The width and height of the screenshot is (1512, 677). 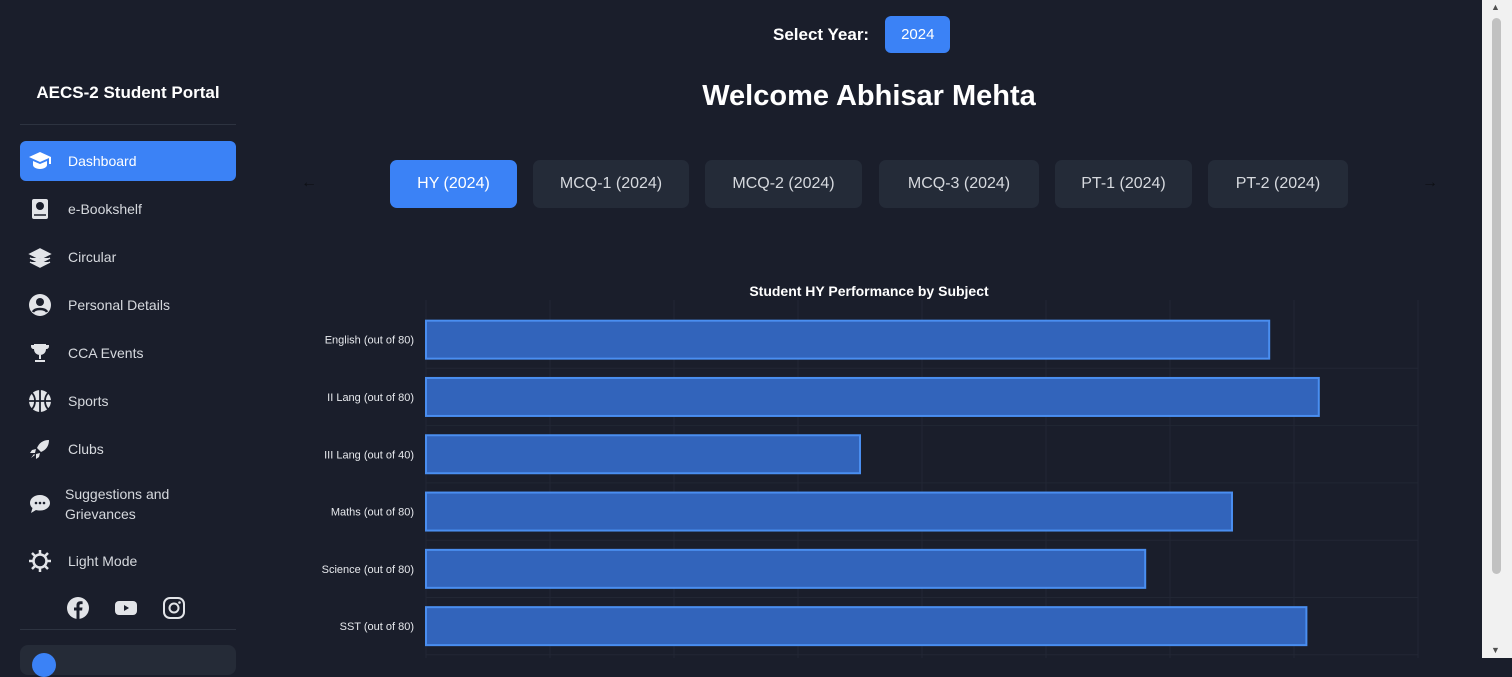 I want to click on sidebar-item-label: Light Mode, so click(x=103, y=561).